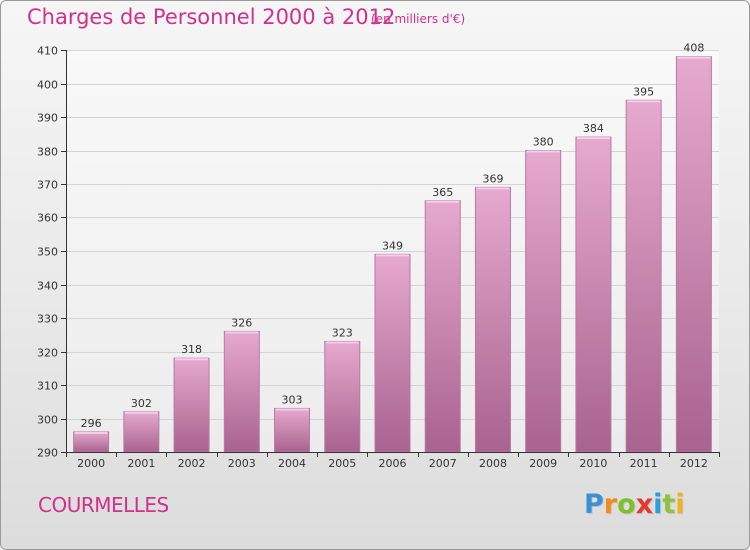 This screenshot has height=550, width=750. Describe the element at coordinates (47, 286) in the screenshot. I see `y-tick-label: 340` at that location.